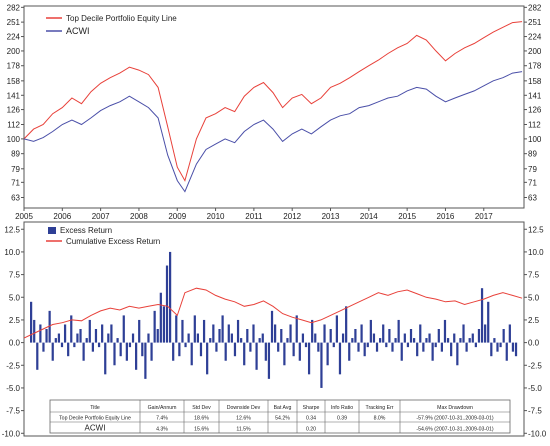  Describe the element at coordinates (113, 241) in the screenshot. I see `legend-label: Cumulative Excess Return` at that location.